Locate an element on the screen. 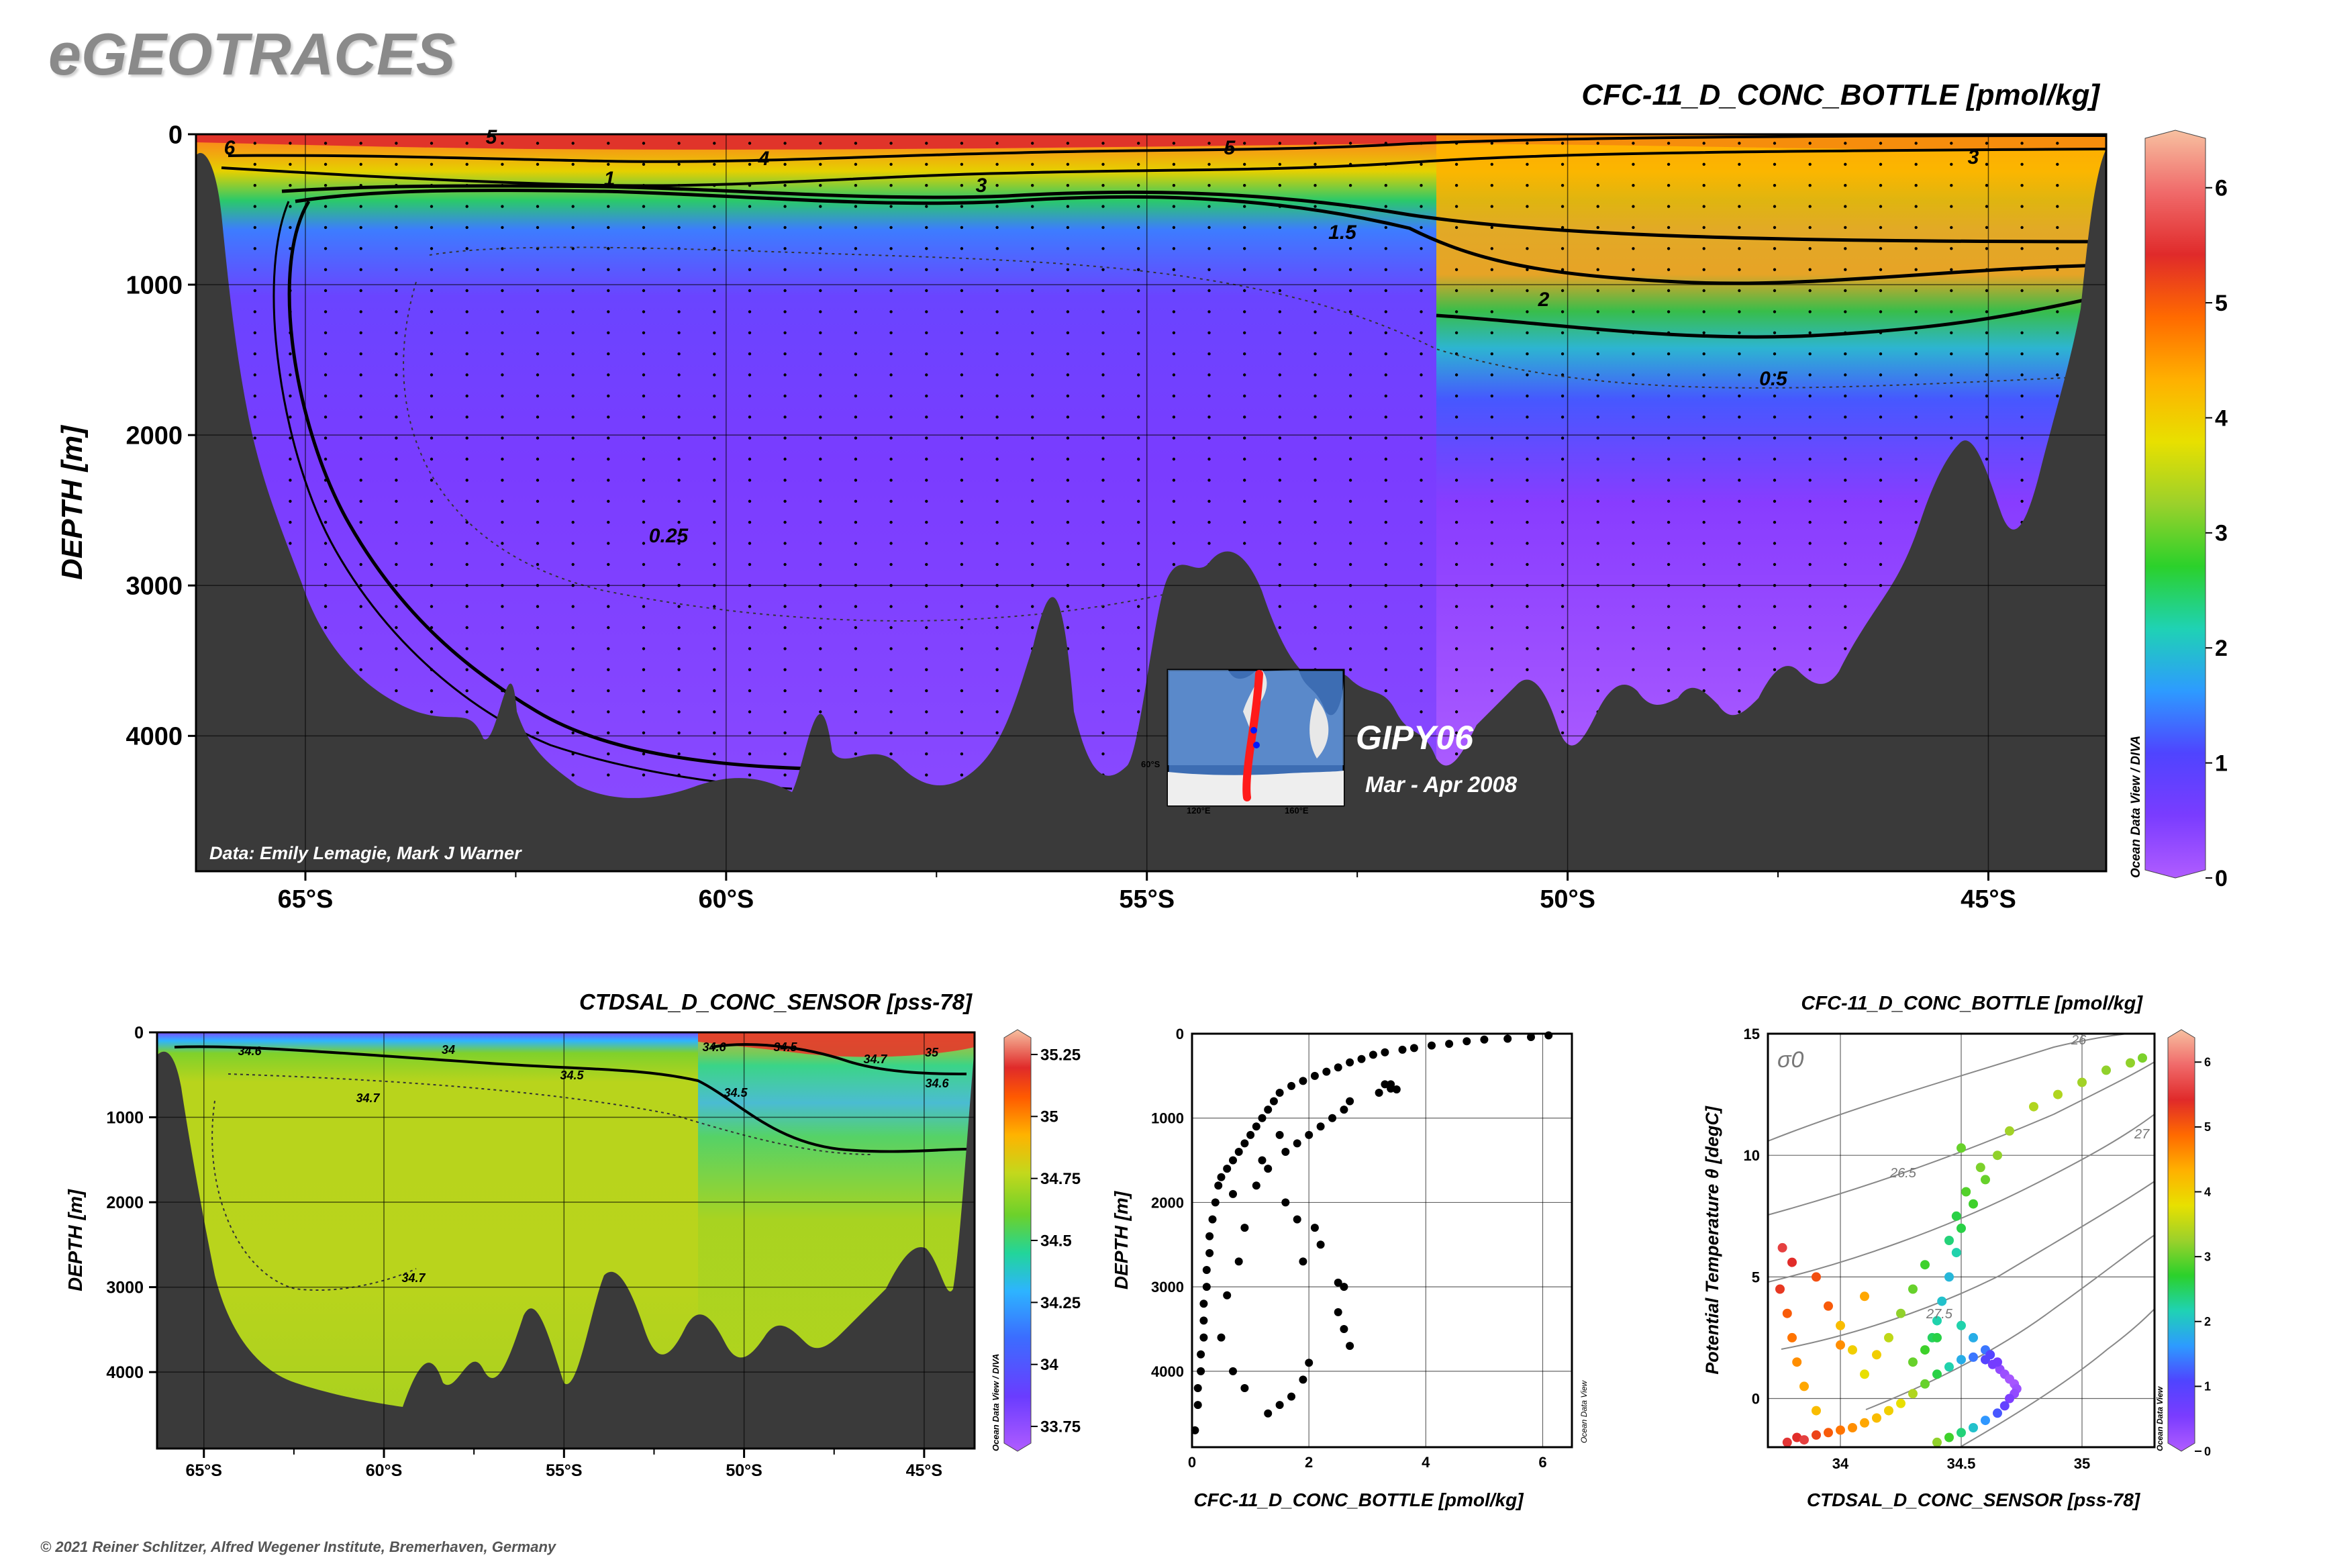 This screenshot has width=2327, height=1568. isopycnal is located at coordinates (1961, 1199).